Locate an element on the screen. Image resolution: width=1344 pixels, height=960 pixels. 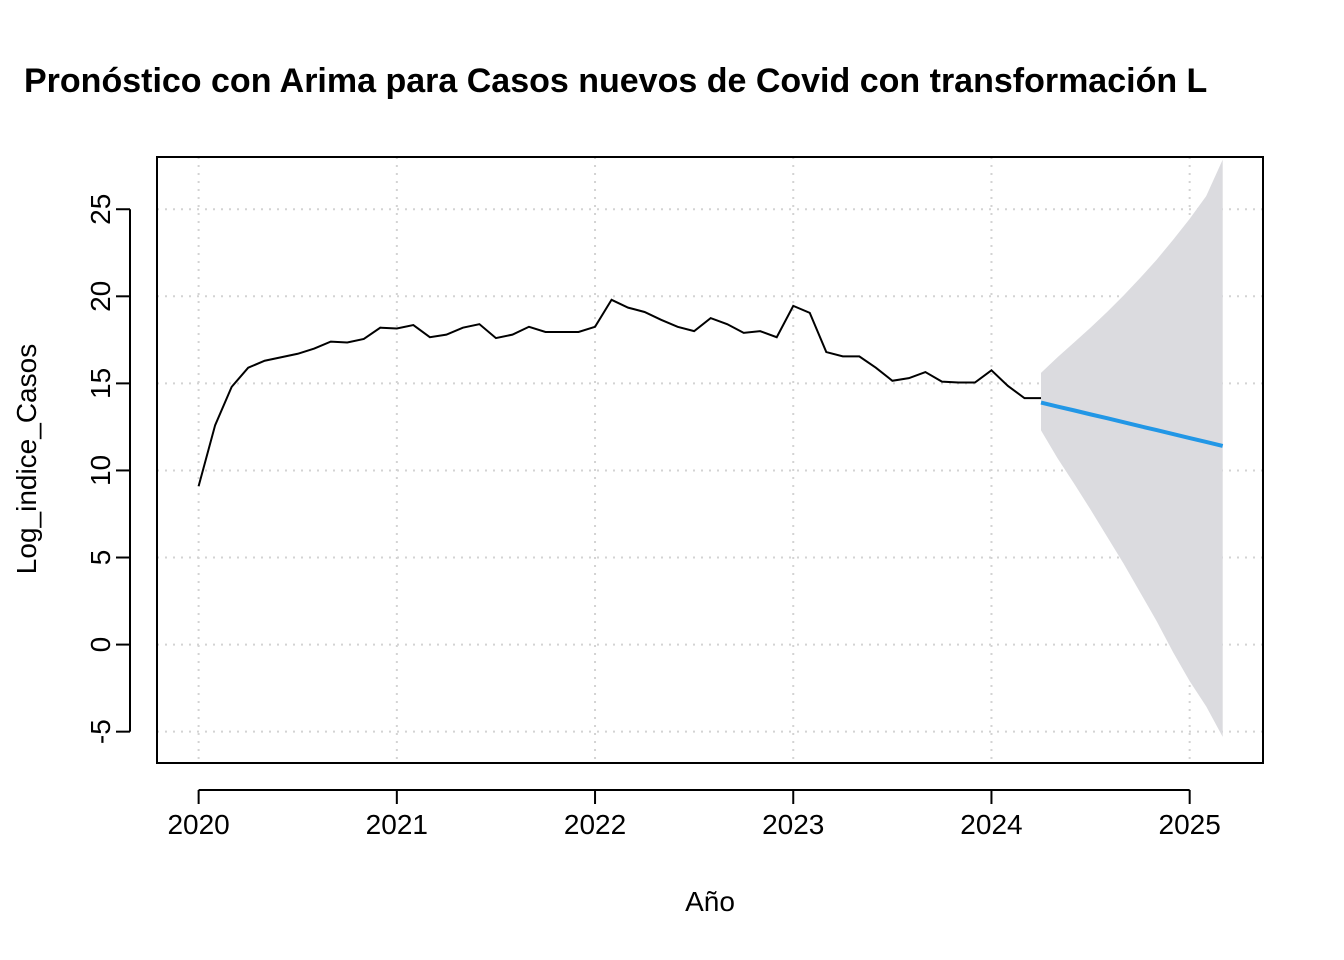
x-tick-label: 2021 is located at coordinates (397, 824).